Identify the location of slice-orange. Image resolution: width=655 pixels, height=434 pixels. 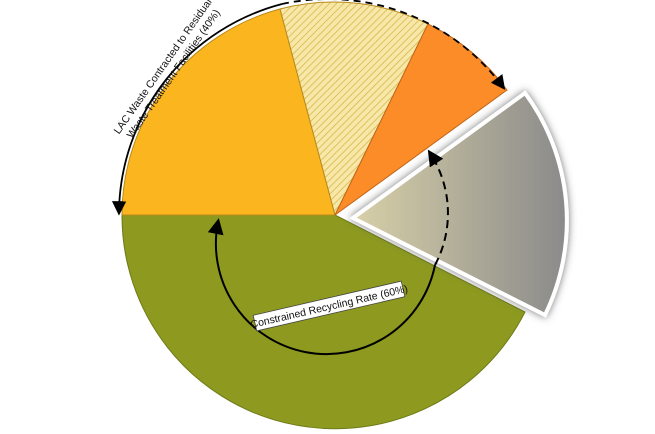
(421, 119).